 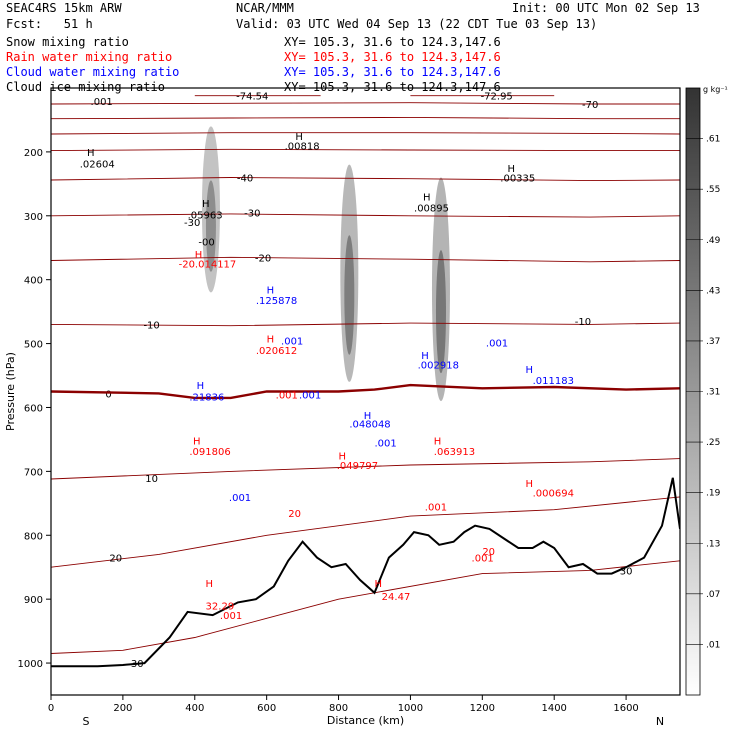 I want to click on annotation-32: H, so click(x=197, y=442).